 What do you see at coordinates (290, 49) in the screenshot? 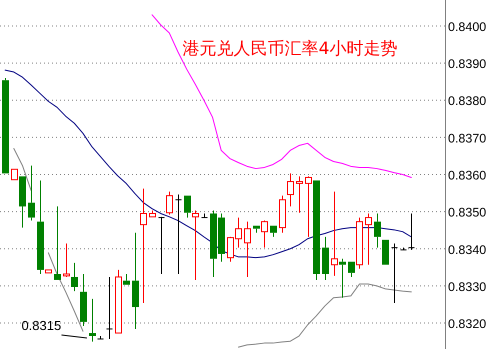
I see `text: 港元兑人民币汇率4小时走势` at bounding box center [290, 49].